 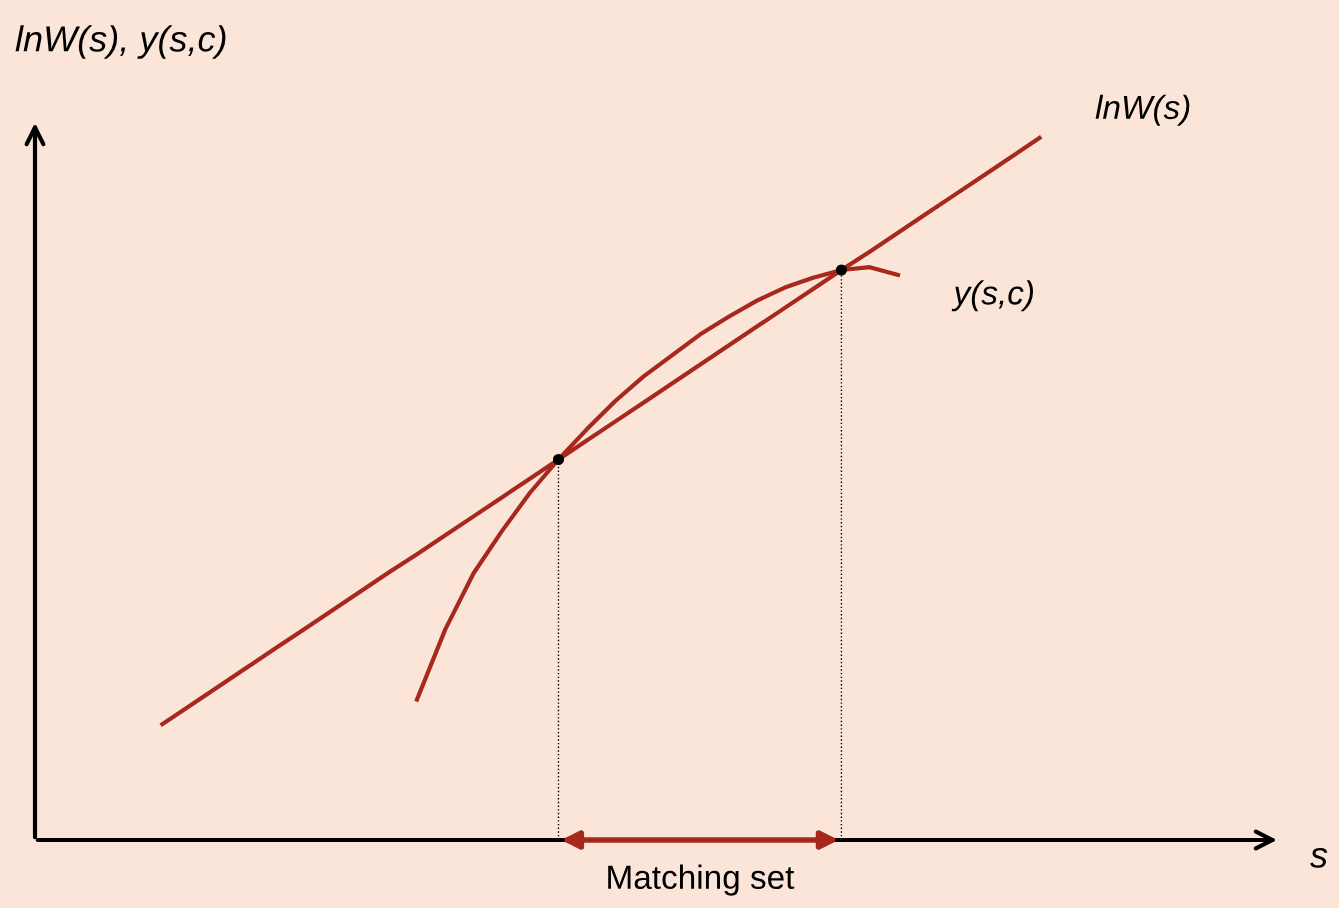 What do you see at coordinates (1319, 857) in the screenshot?
I see `text: s` at bounding box center [1319, 857].